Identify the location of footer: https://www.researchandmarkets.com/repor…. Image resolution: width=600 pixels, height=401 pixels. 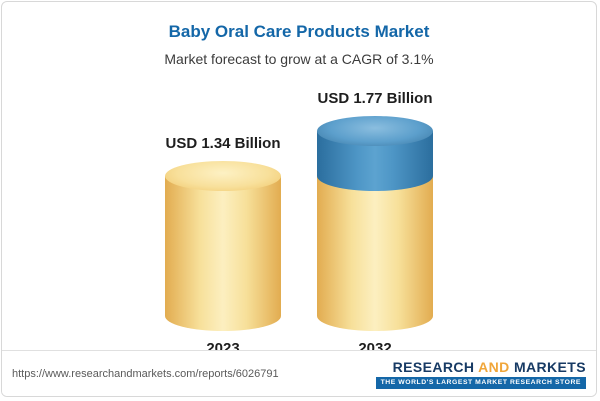
(299, 373).